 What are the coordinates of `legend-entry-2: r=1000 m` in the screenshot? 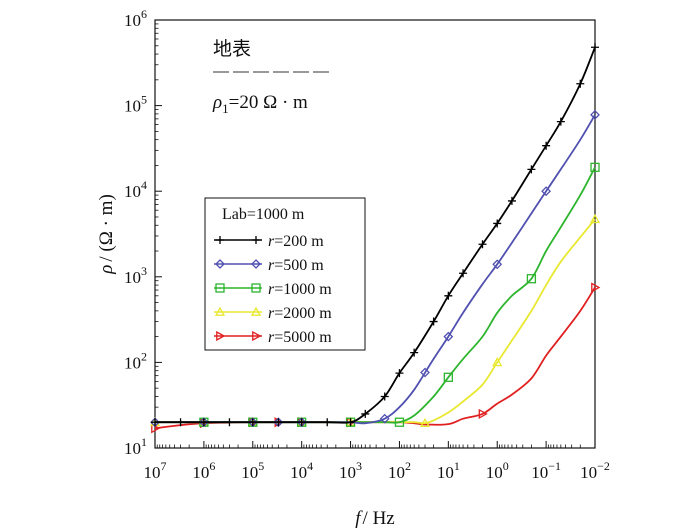 It's located at (273, 289).